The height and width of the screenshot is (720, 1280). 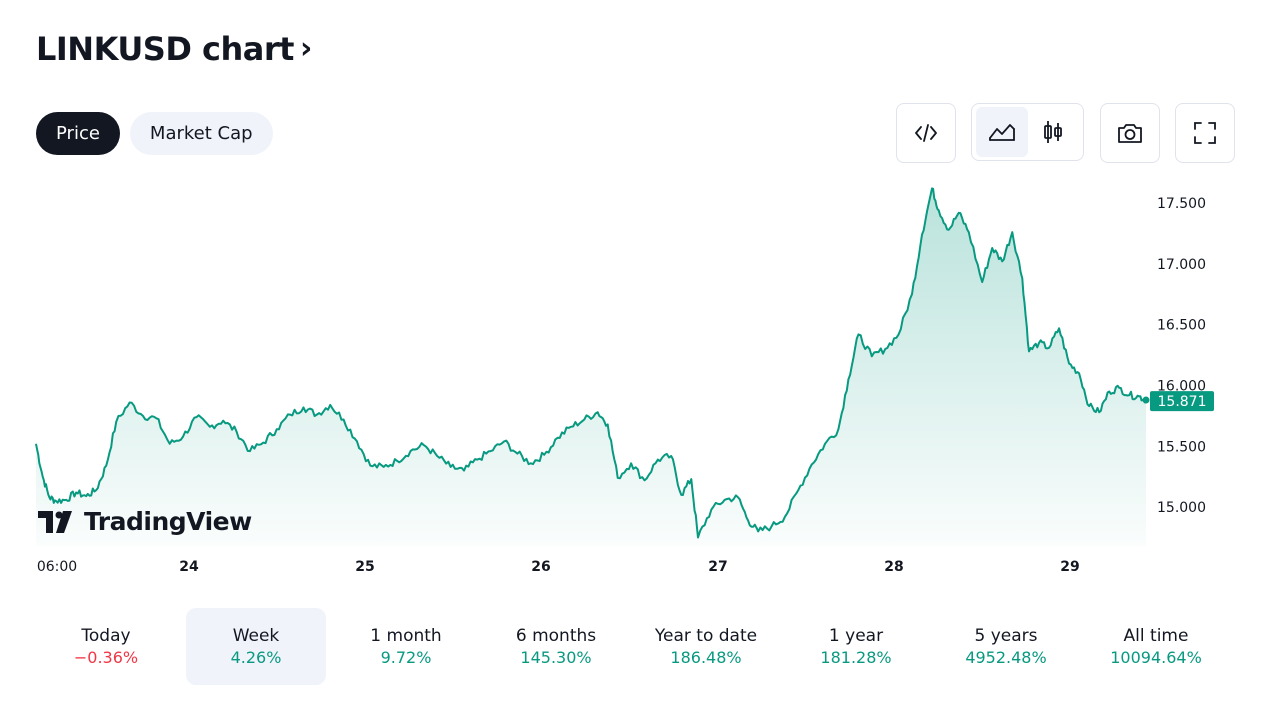 What do you see at coordinates (1181, 508) in the screenshot?
I see `y-tick-label: 15.000` at bounding box center [1181, 508].